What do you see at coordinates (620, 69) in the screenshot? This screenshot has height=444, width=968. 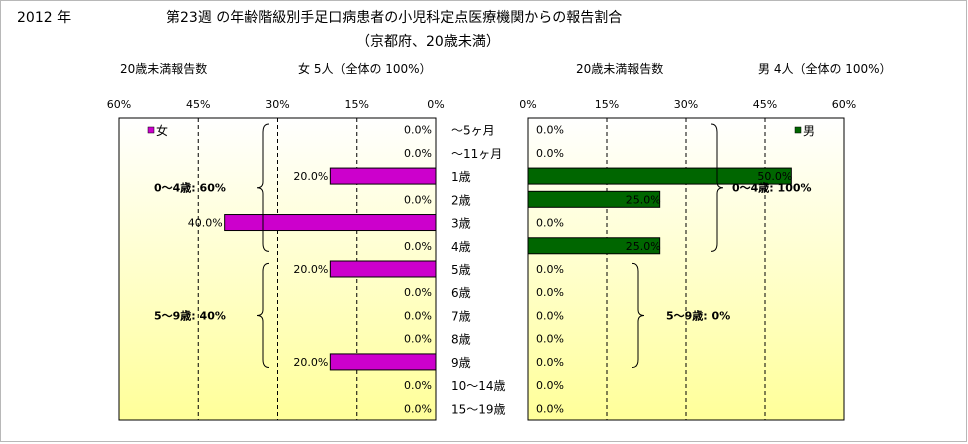 I see `male-axis-caption: 20歳未満報告数` at bounding box center [620, 69].